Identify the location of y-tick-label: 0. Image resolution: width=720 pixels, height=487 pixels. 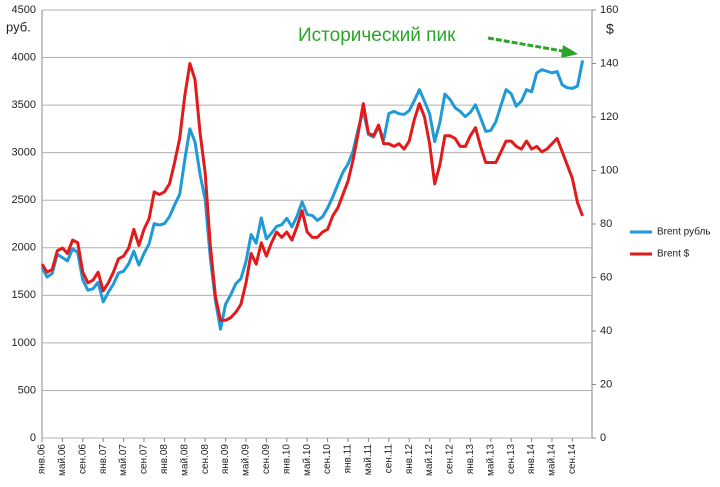
(33, 438).